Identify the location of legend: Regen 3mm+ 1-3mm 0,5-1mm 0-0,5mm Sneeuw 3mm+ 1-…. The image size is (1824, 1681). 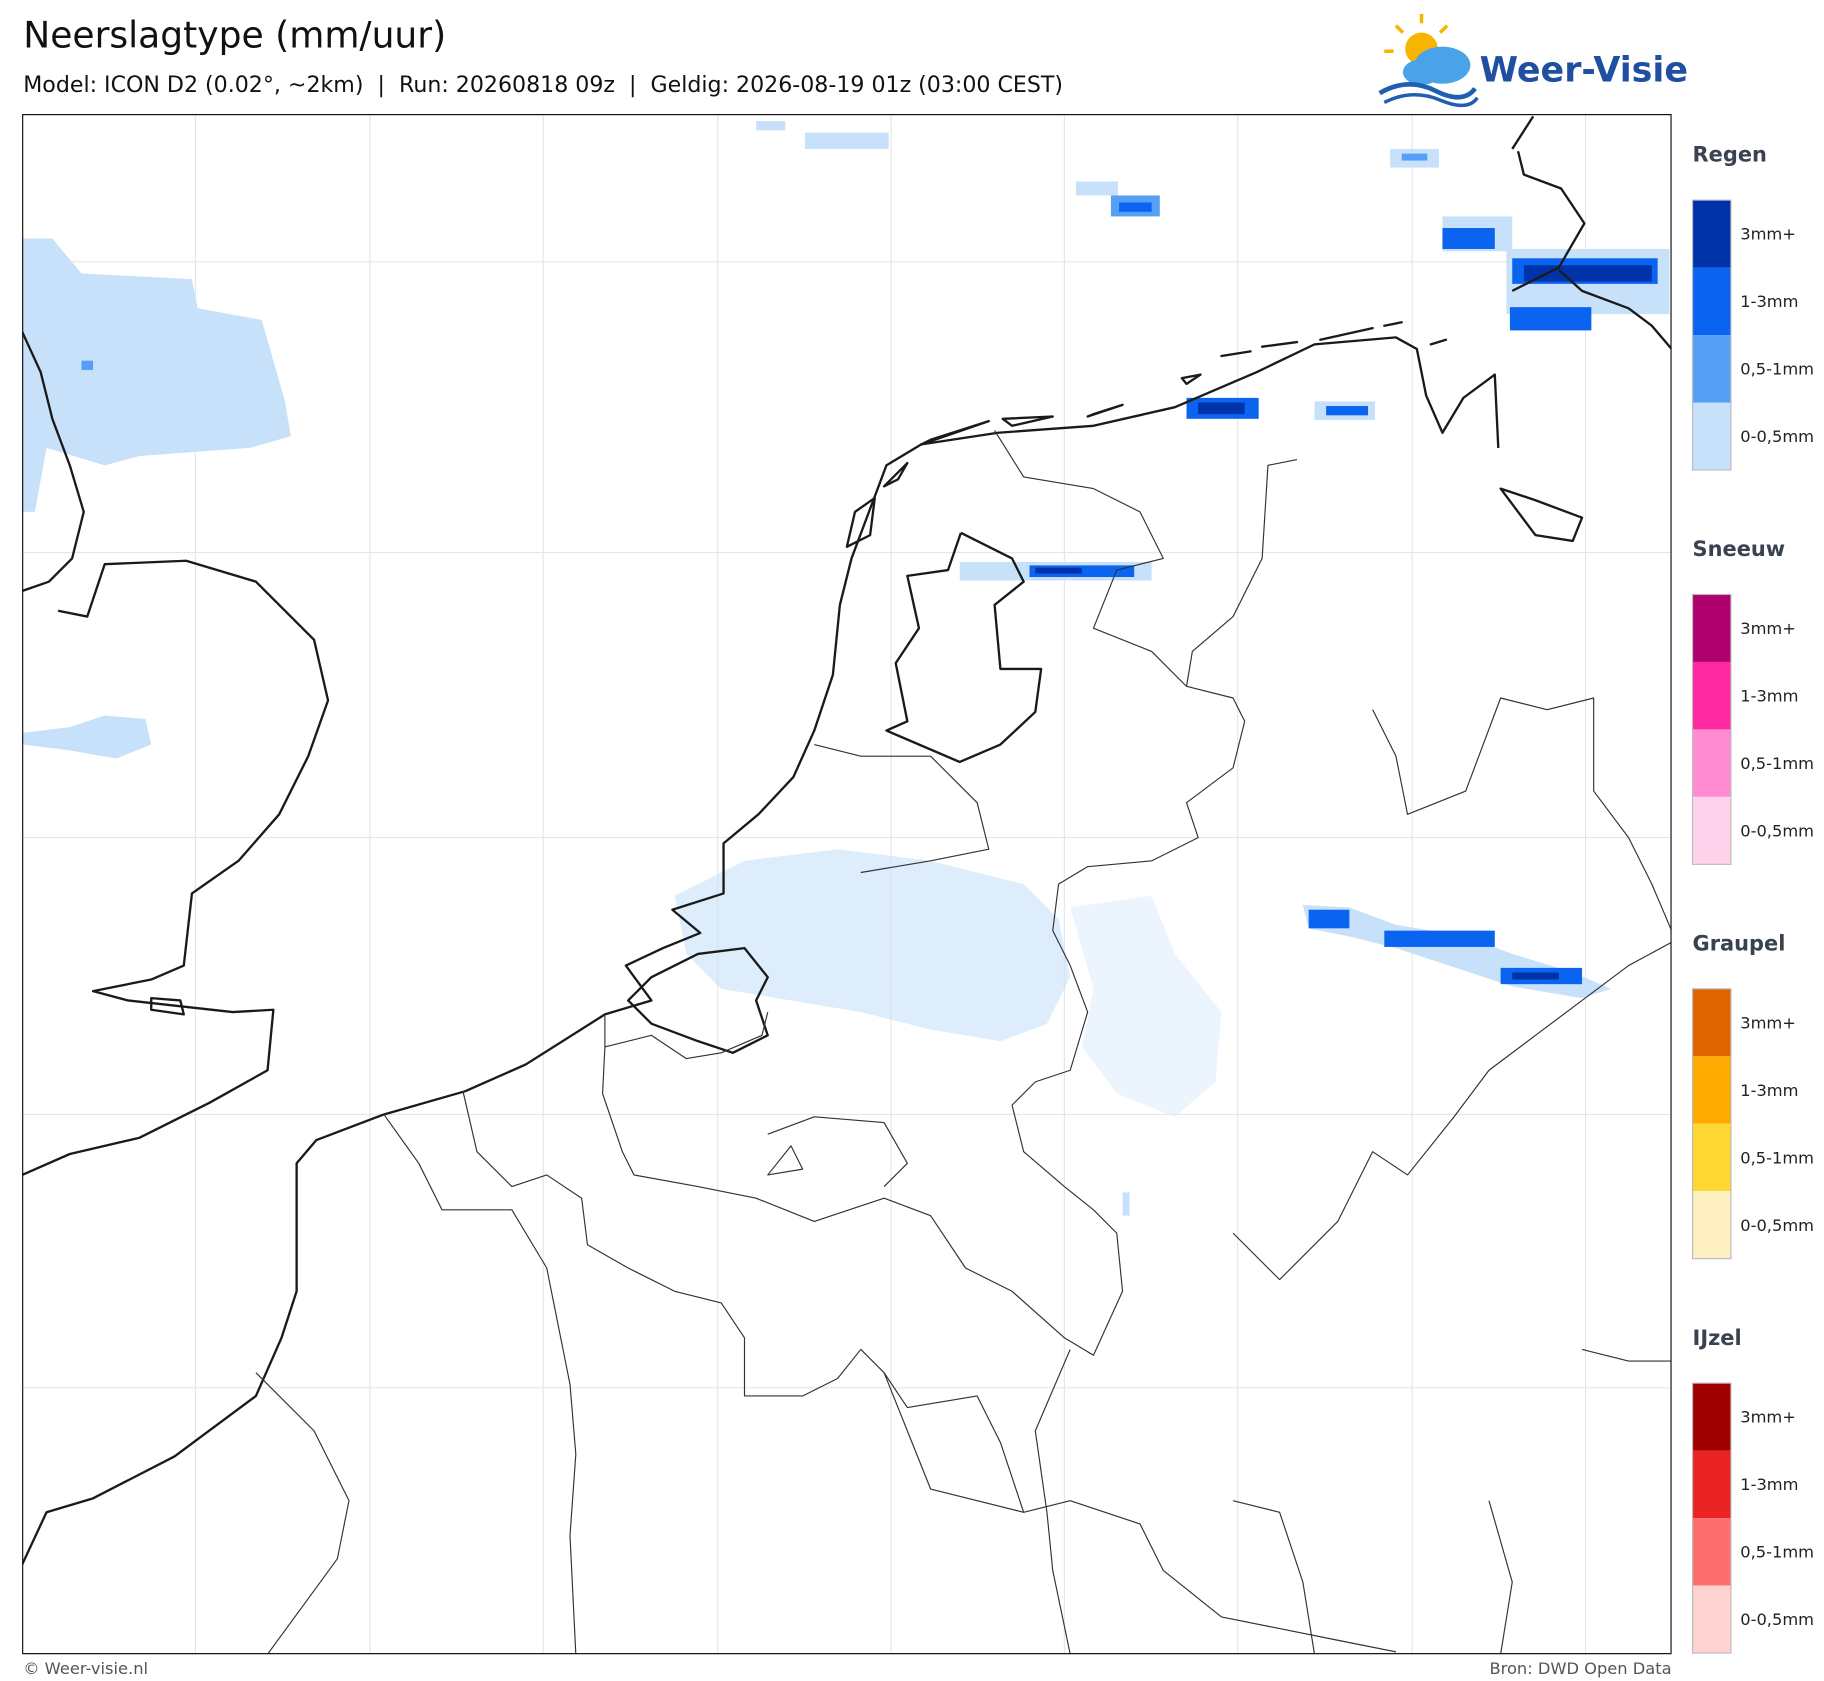
(1752, 898).